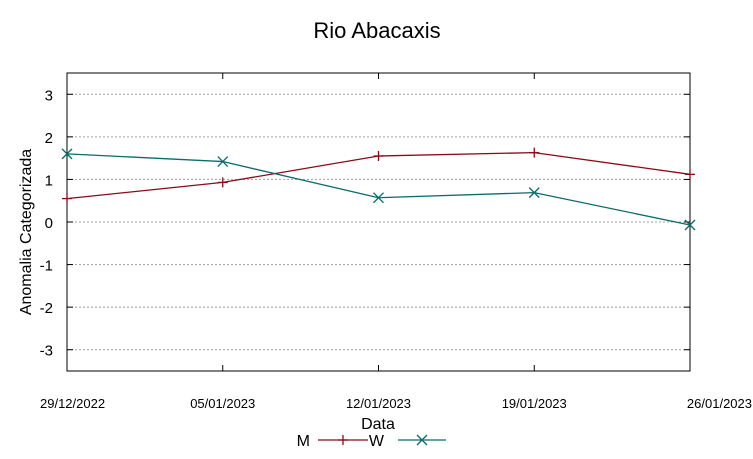  I want to click on x-axis-label: Data, so click(378, 424).